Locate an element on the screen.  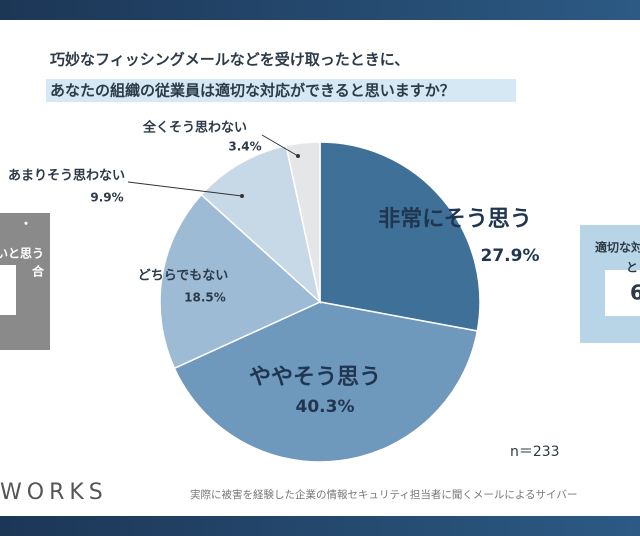
sample-size: n＝233 is located at coordinates (535, 452).